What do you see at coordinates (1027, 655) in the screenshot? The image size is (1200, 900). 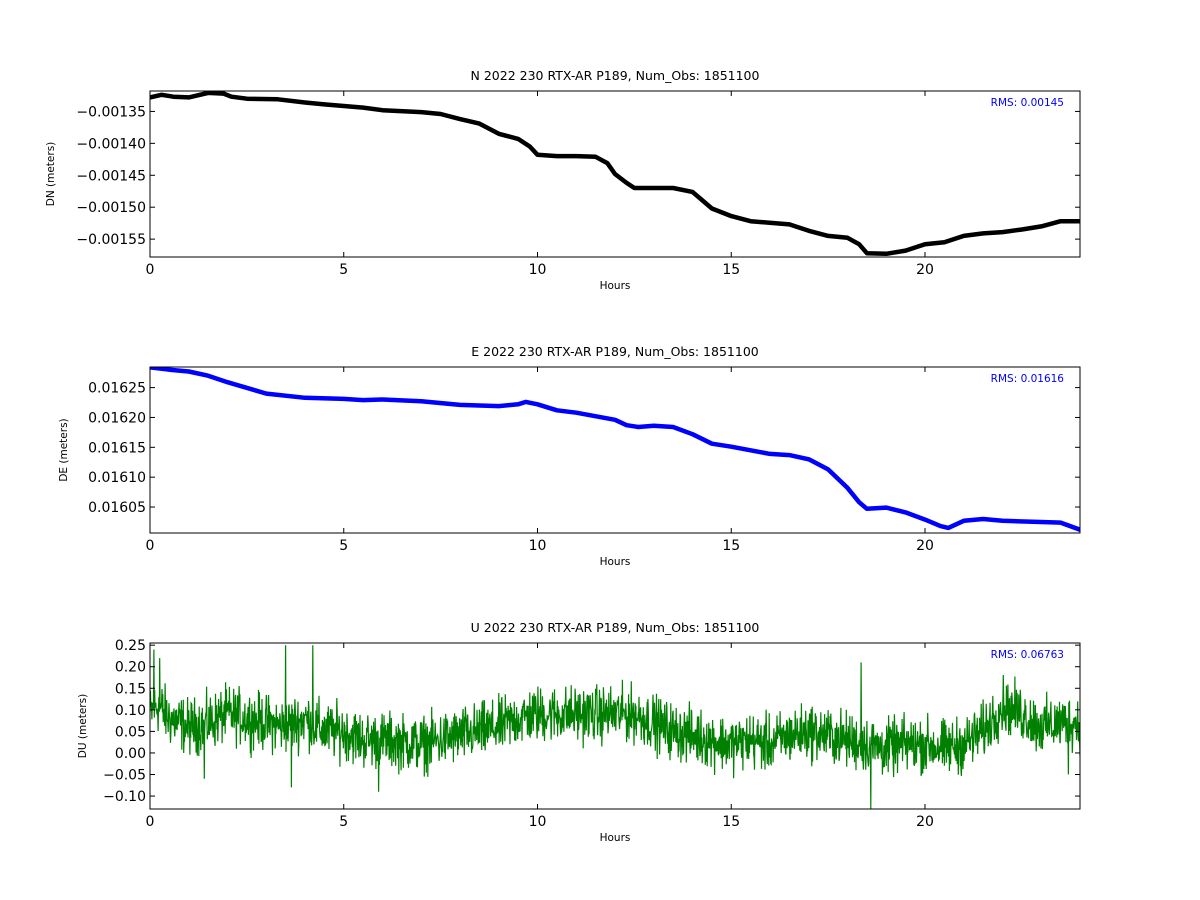 I see `rms-annotation-up: RMS: 0.06763` at bounding box center [1027, 655].